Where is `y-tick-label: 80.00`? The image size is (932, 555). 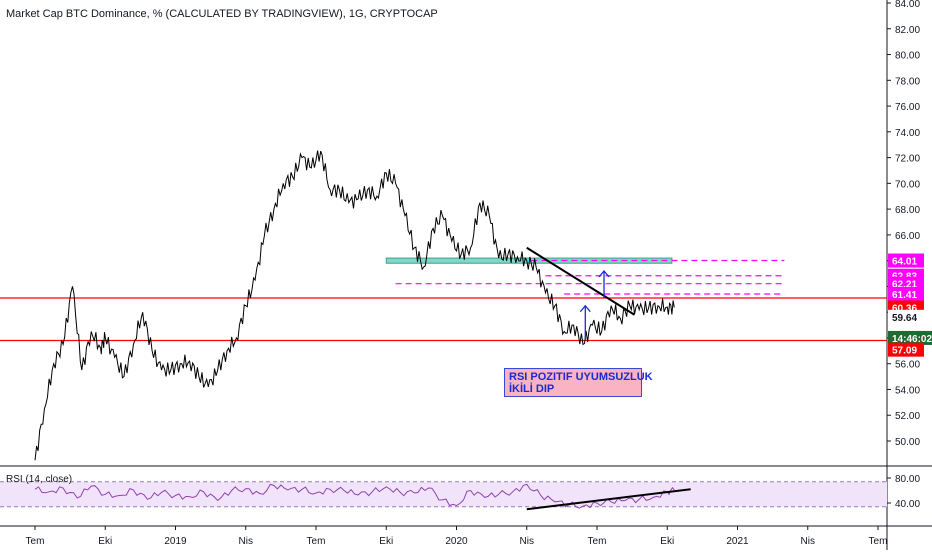
y-tick-label: 80.00 is located at coordinates (907, 56).